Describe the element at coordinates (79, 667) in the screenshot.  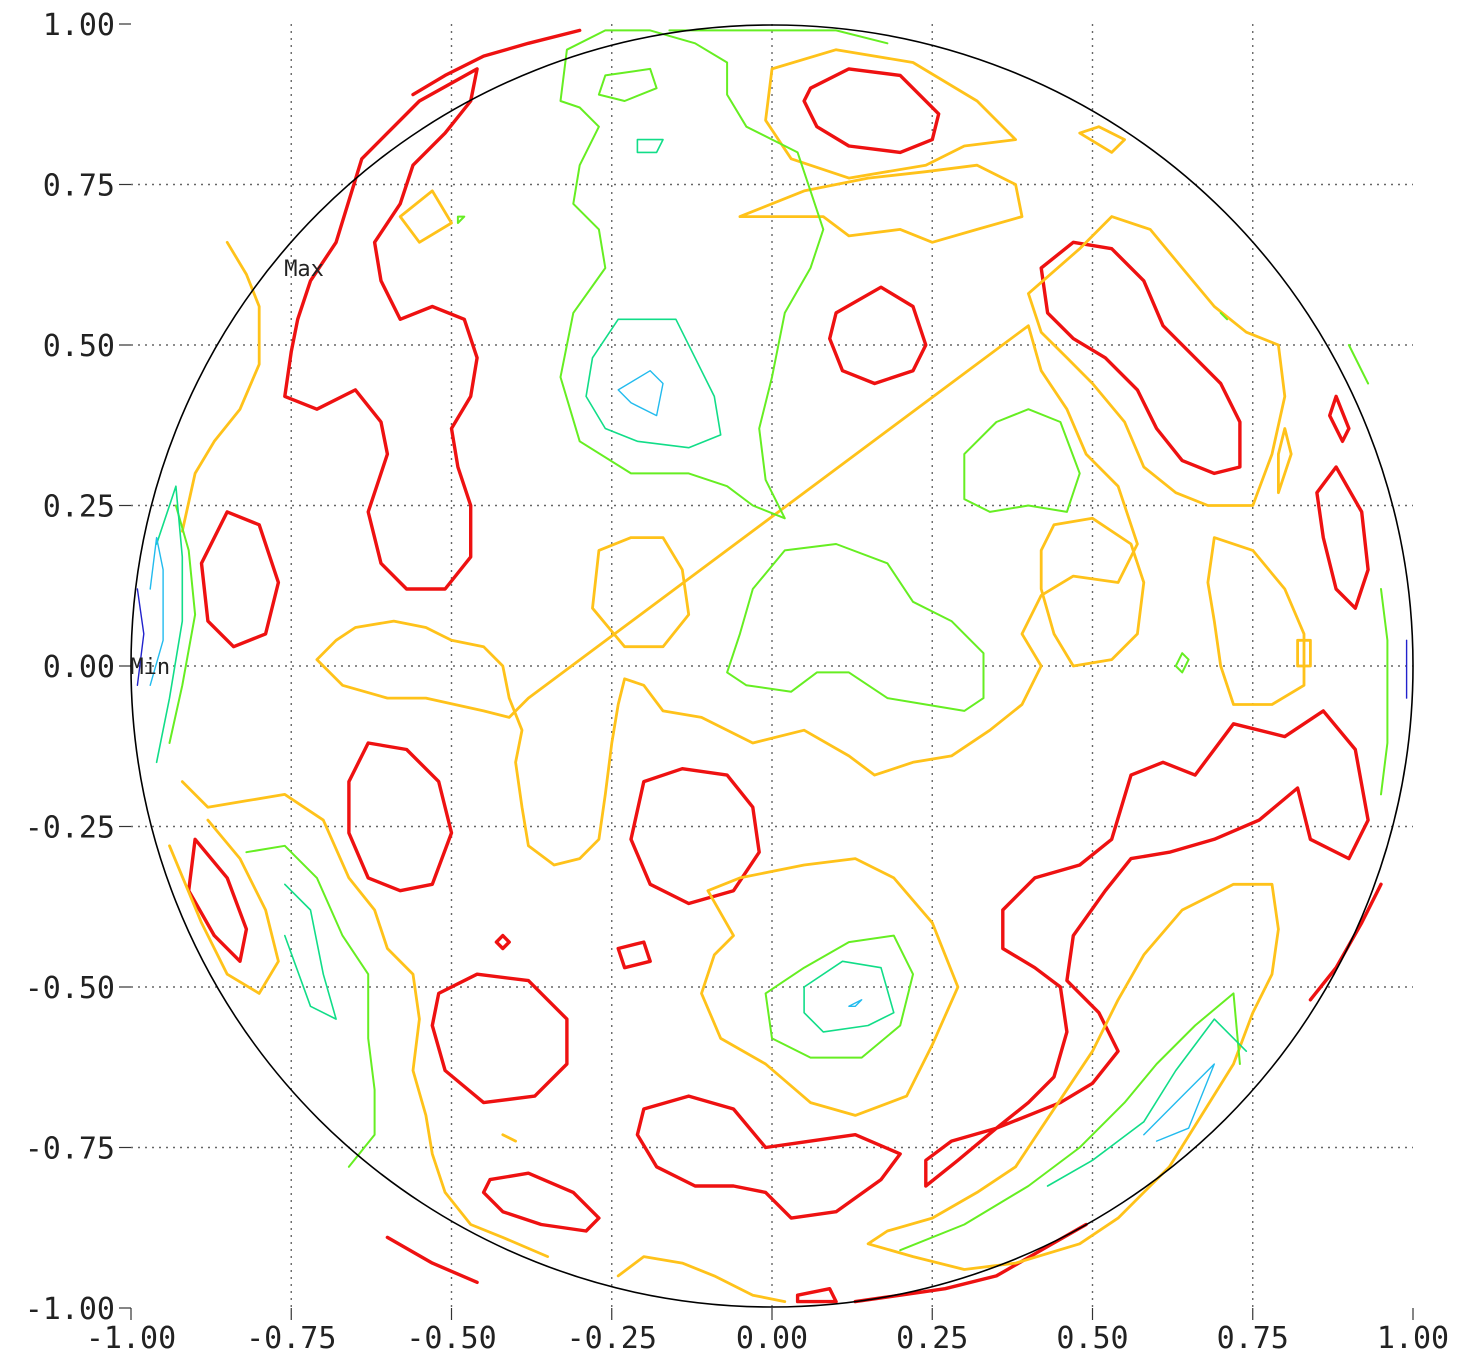
I see `y-tick-label: 0.00` at that location.